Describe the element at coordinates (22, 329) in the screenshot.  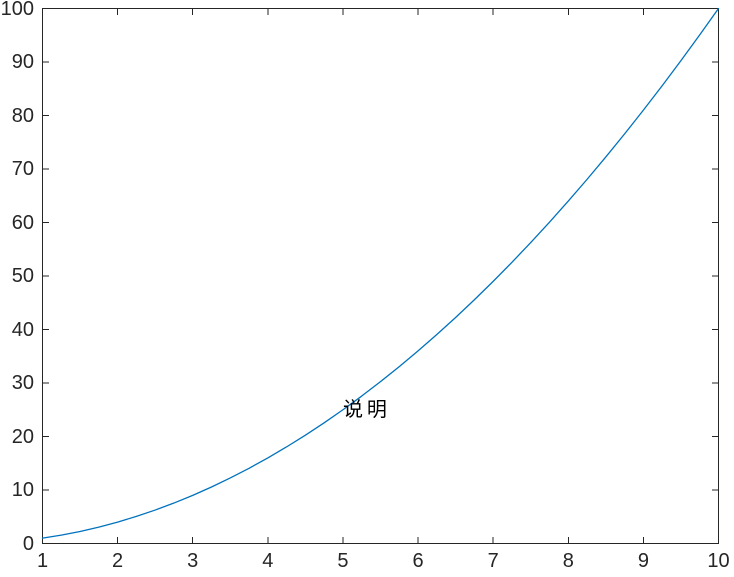
I see `y-tick-label: 40` at that location.